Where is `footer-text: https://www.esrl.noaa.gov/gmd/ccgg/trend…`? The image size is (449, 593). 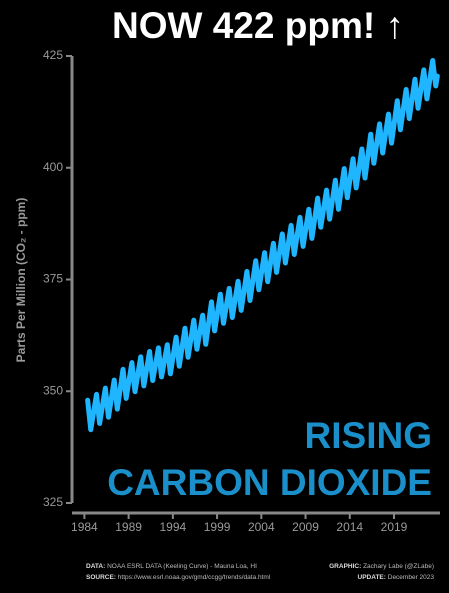 footer-text: https://www.esrl.noaa.gov/gmd/ccgg/trend… is located at coordinates (194, 577).